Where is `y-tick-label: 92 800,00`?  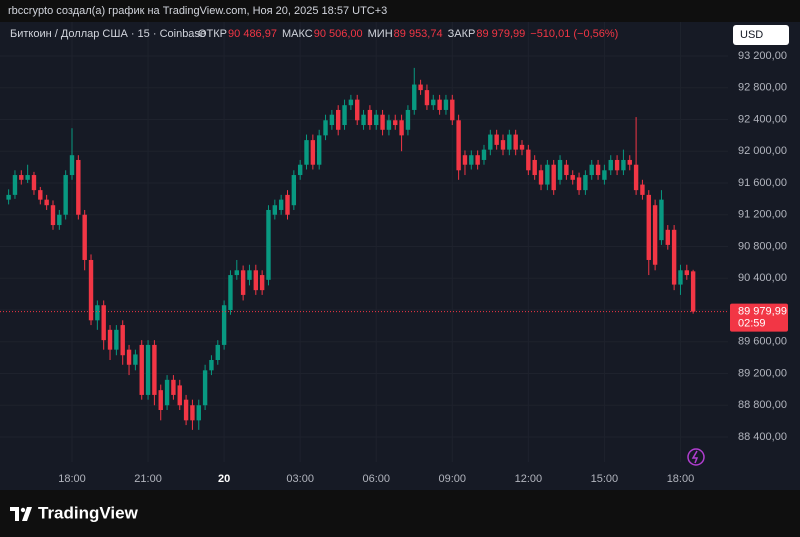
y-tick-label: 92 800,00 is located at coordinates (762, 88).